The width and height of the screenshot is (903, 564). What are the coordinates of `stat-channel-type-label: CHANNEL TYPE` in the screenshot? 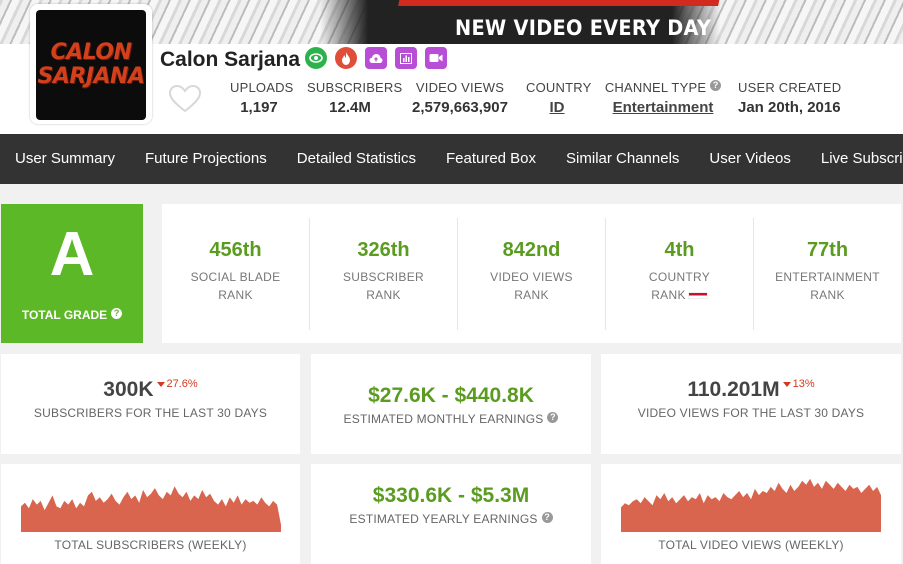 It's located at (655, 87).